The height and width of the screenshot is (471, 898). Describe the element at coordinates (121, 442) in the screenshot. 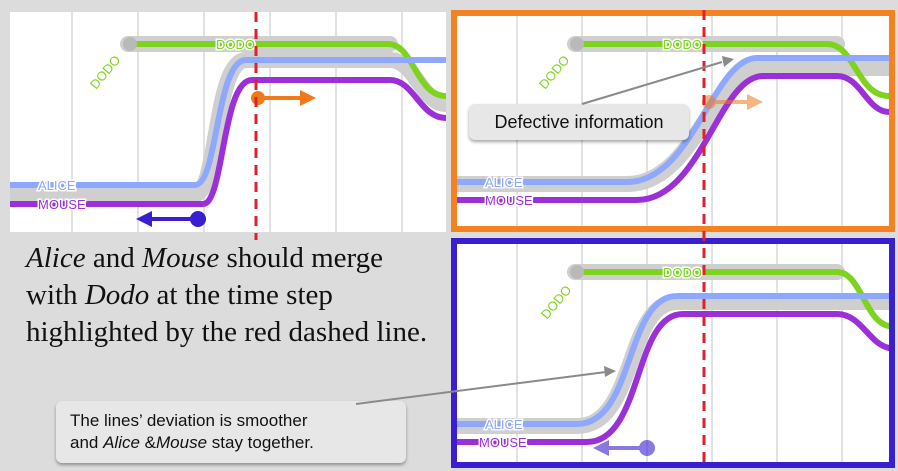

I see `callout-name-alice: Alice` at that location.